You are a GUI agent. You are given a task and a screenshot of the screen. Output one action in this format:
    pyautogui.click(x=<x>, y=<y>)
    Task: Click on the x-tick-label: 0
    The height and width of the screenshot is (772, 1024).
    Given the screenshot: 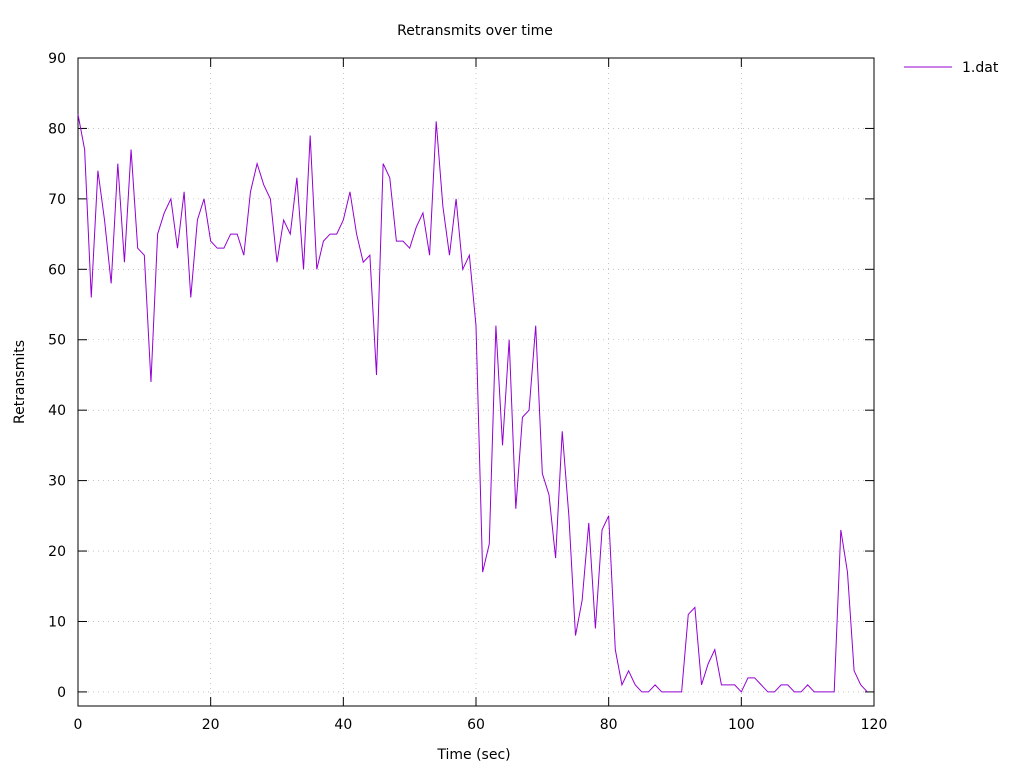 What is the action you would take?
    pyautogui.click(x=78, y=725)
    